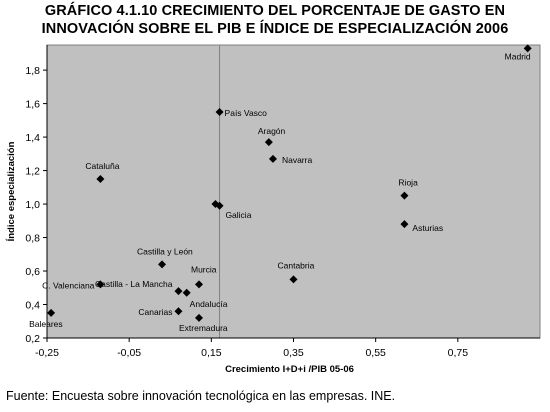 The height and width of the screenshot is (412, 550). I want to click on data-point-madrid, so click(527, 48).